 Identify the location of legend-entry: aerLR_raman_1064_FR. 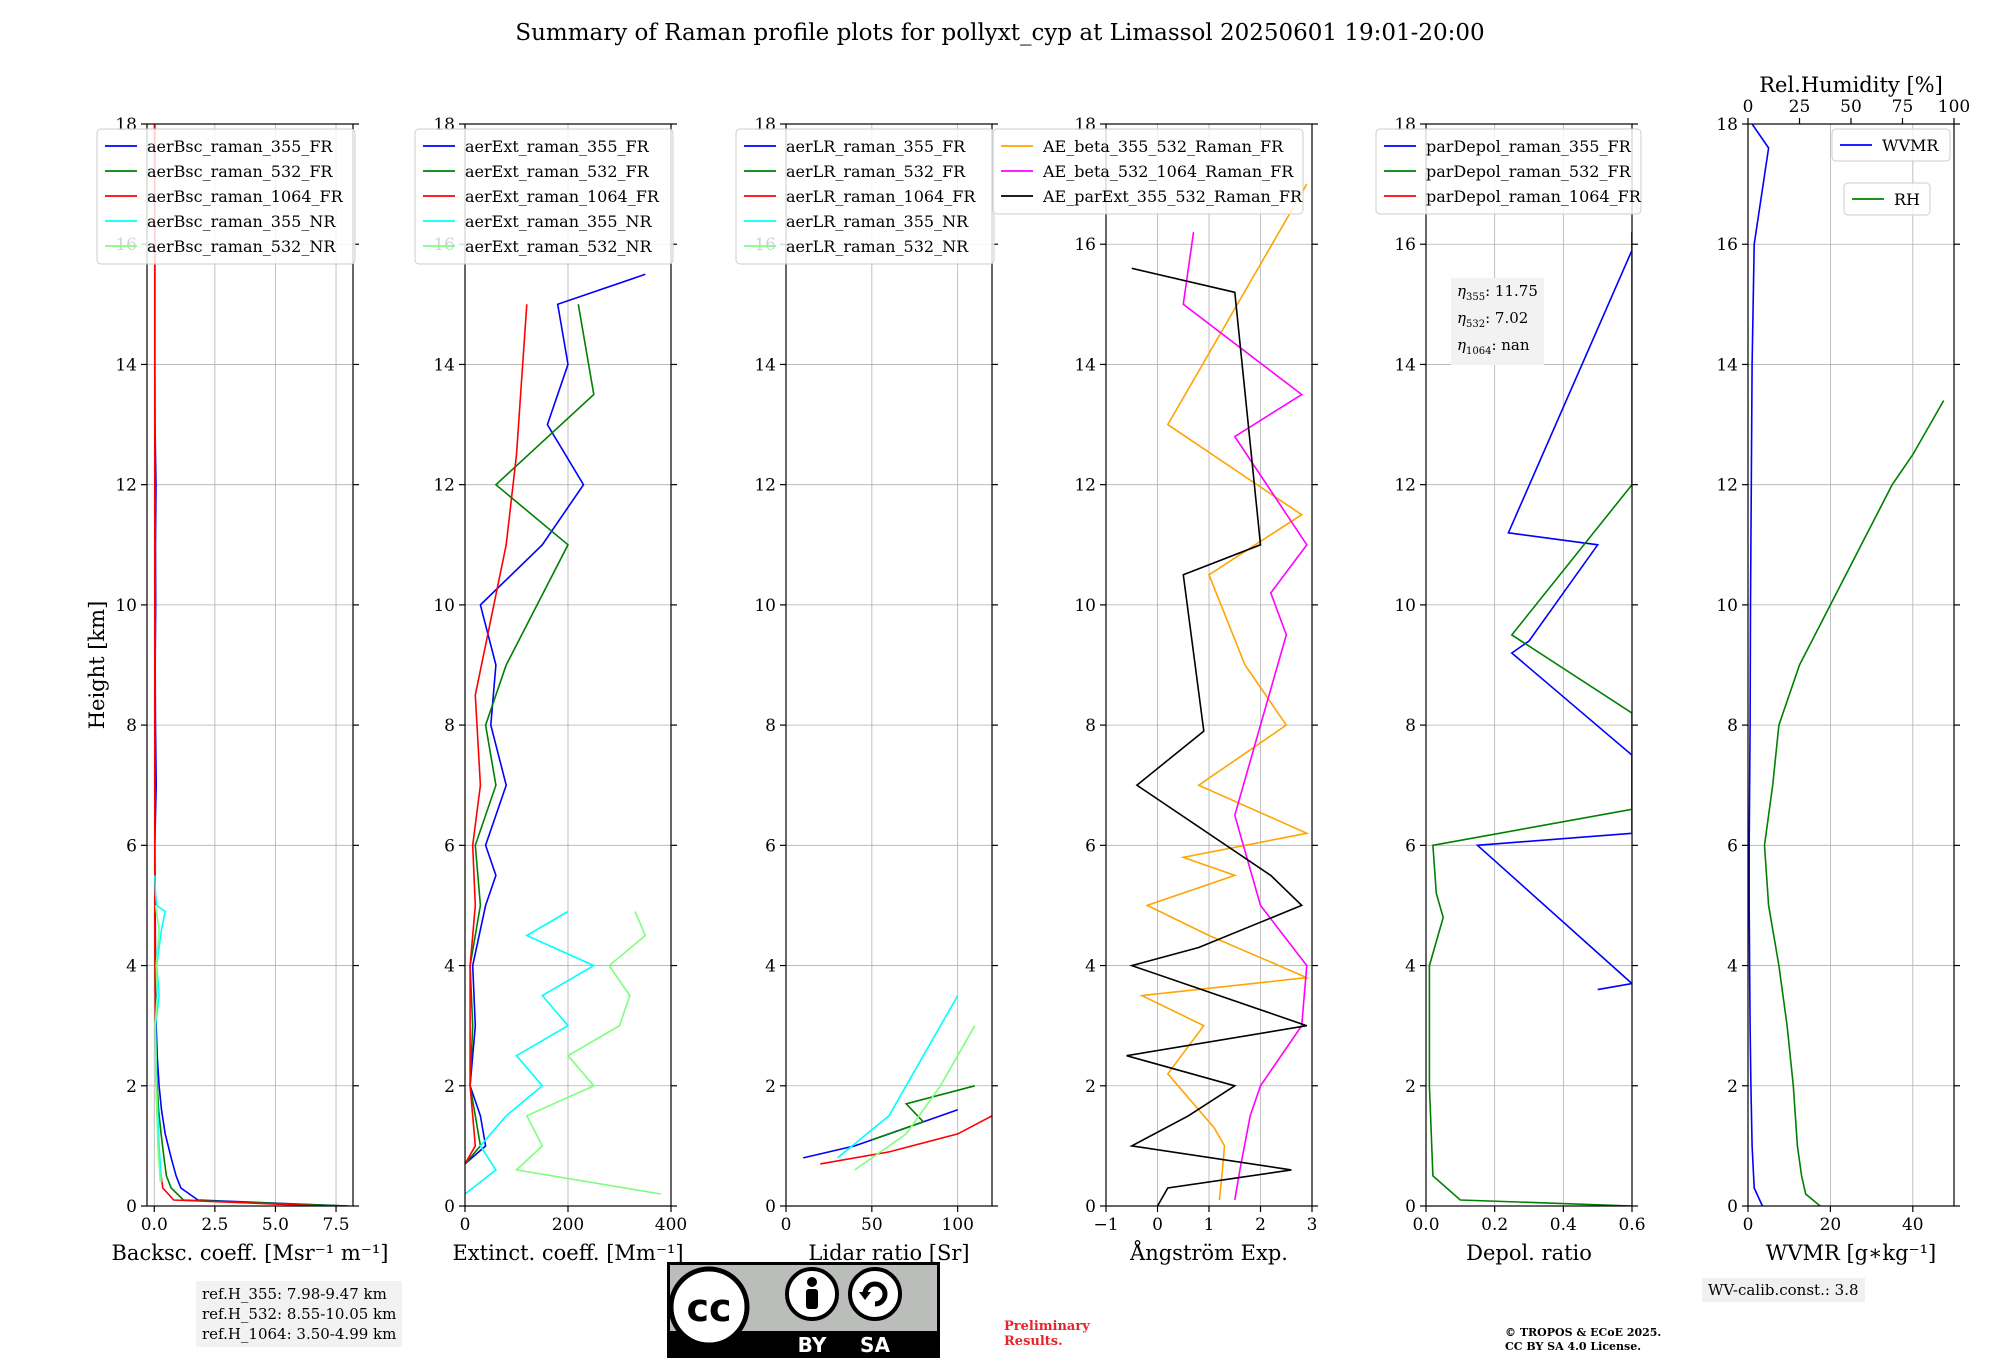
(881, 196).